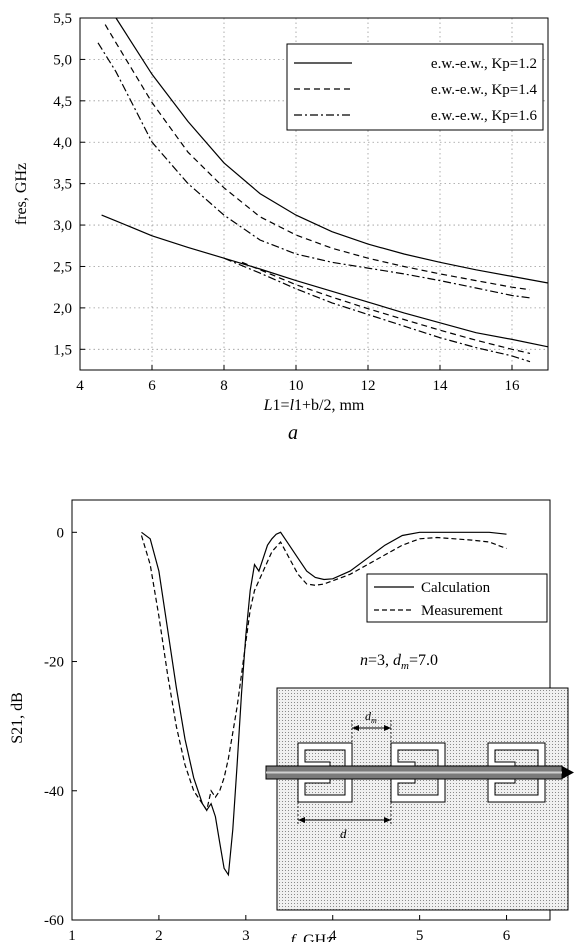  Describe the element at coordinates (80, 386) in the screenshot. I see `chart-a-x-tick-label: 4` at that location.